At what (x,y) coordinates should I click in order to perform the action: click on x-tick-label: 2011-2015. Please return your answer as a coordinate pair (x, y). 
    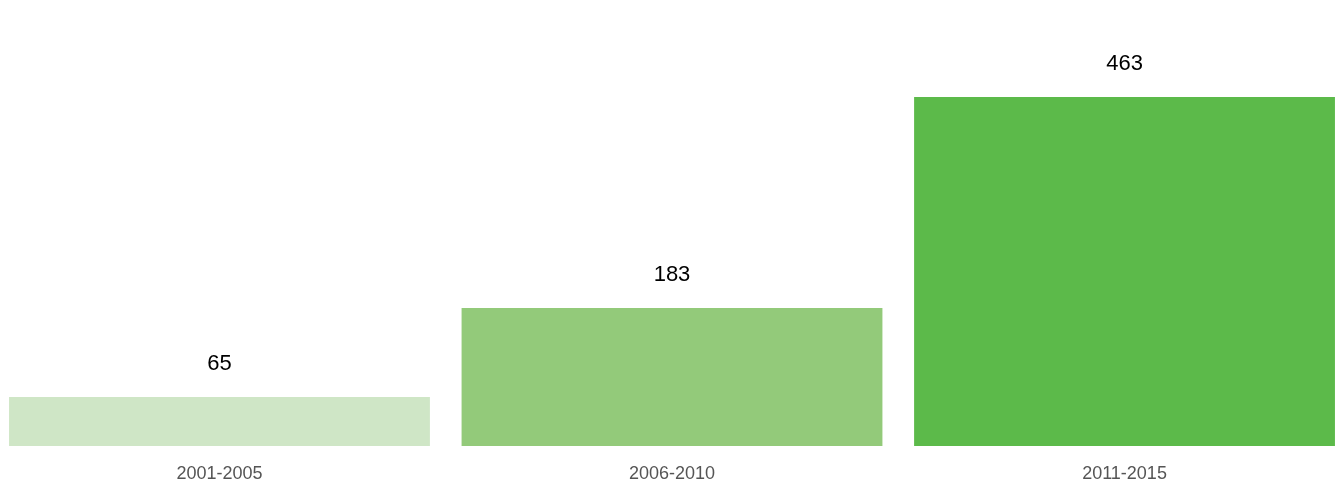
    Looking at the image, I should click on (1124, 472).